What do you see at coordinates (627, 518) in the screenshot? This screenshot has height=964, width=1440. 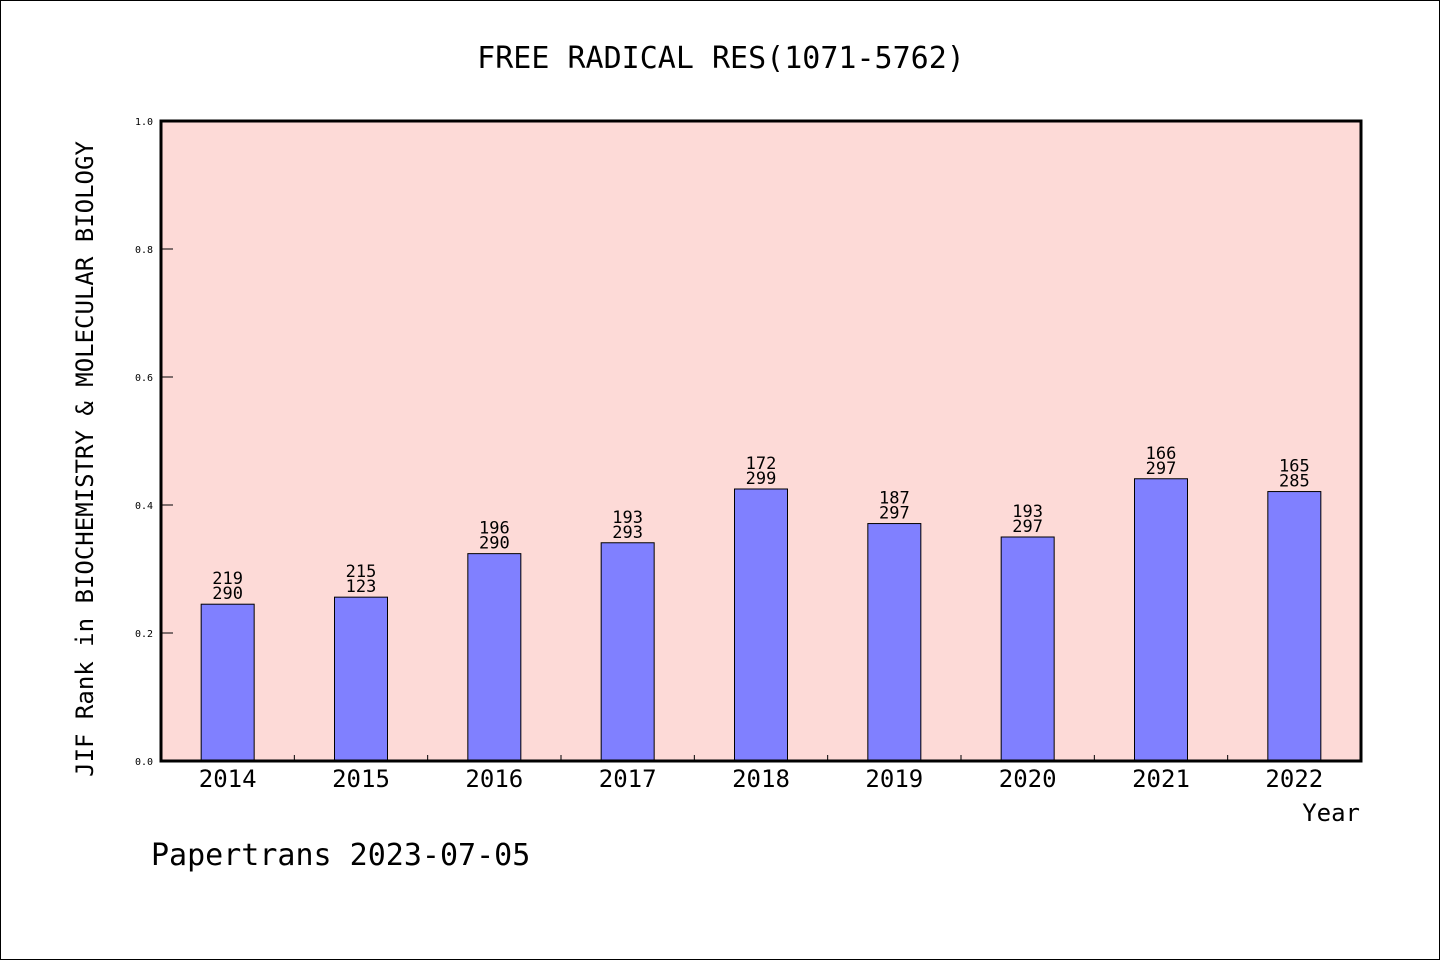 I see `bar-label-rank-2017: 193` at bounding box center [627, 518].